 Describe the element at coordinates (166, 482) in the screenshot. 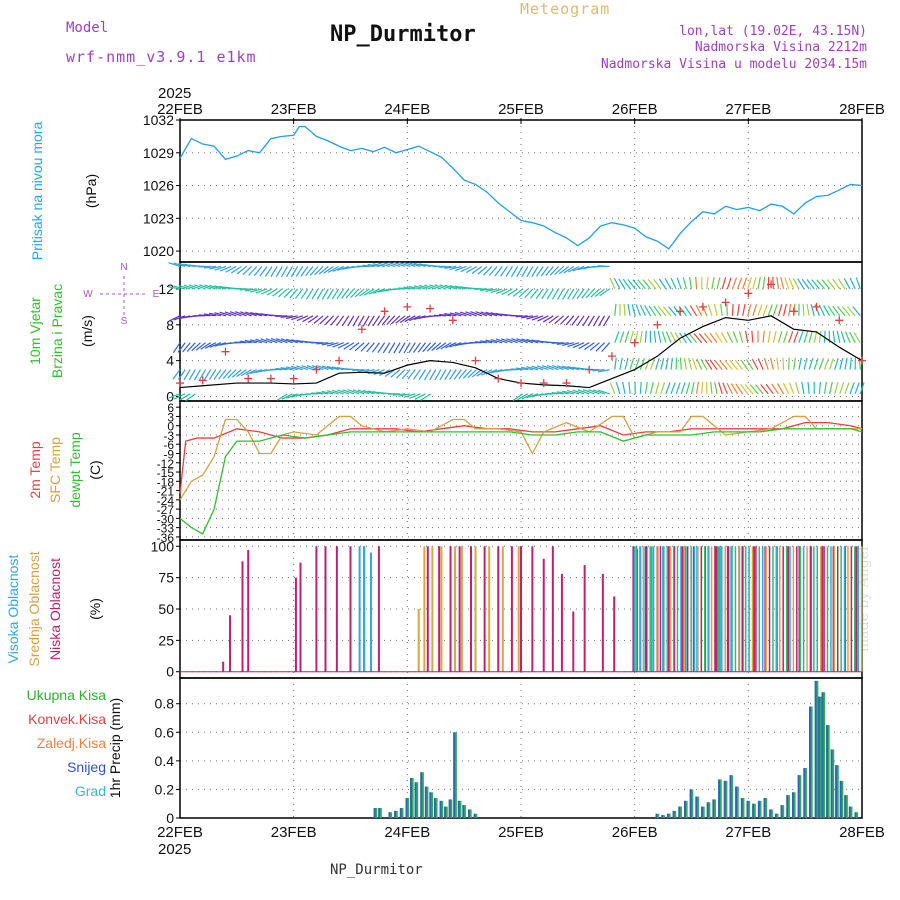

I see `y-tick-label: -18` at that location.